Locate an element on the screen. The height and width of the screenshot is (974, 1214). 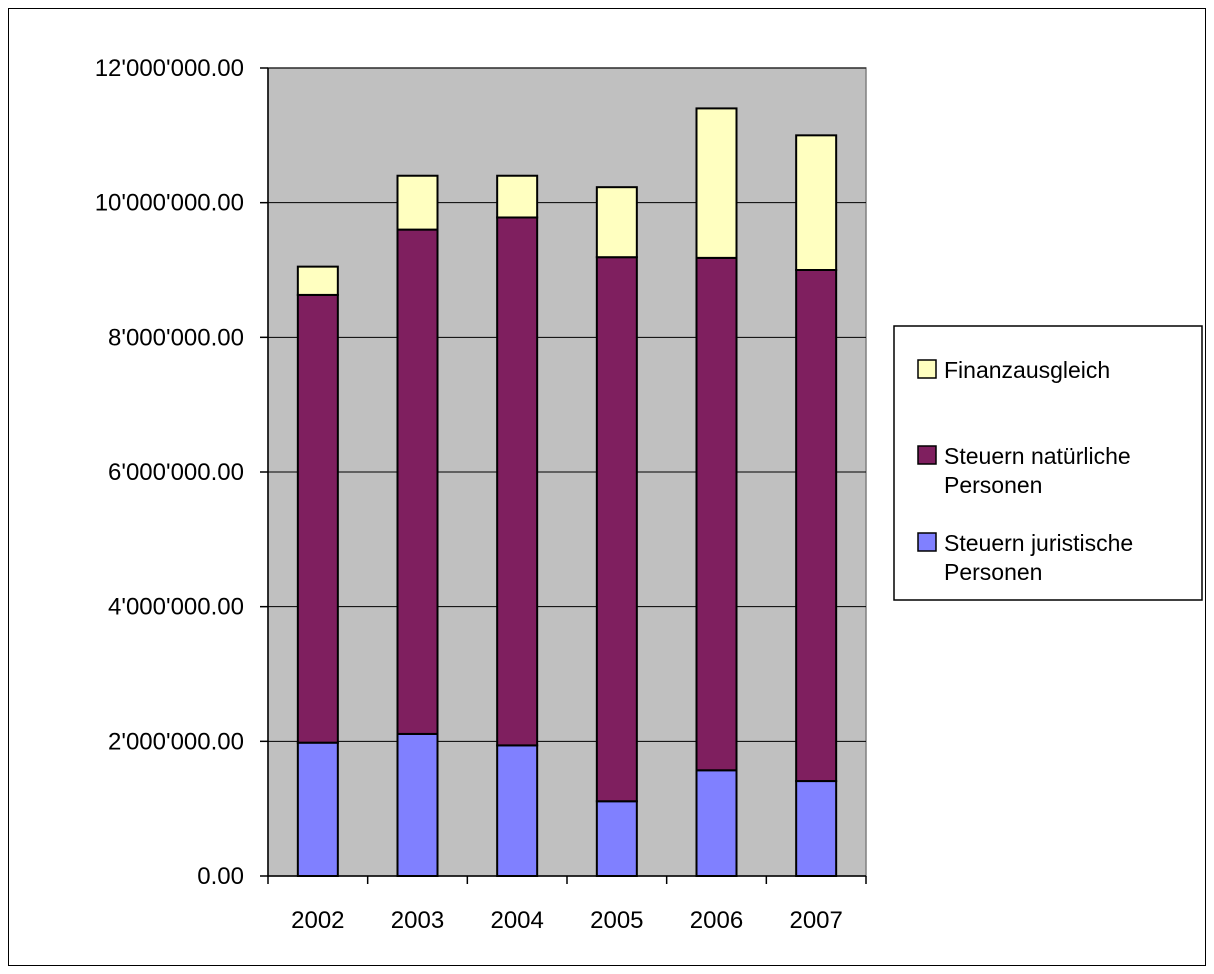
x-tick-label: 2005 is located at coordinates (616, 920).